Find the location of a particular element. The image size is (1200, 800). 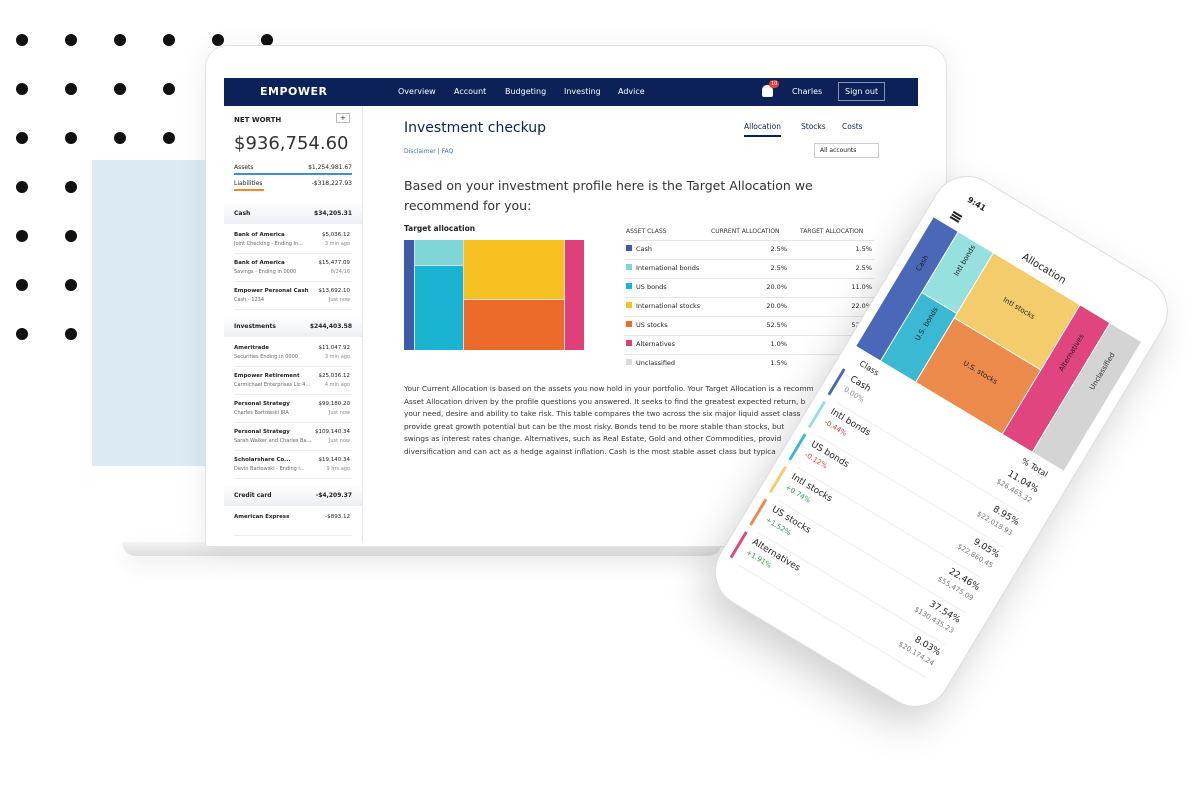

current-allocation: 2.5% is located at coordinates (778, 249).